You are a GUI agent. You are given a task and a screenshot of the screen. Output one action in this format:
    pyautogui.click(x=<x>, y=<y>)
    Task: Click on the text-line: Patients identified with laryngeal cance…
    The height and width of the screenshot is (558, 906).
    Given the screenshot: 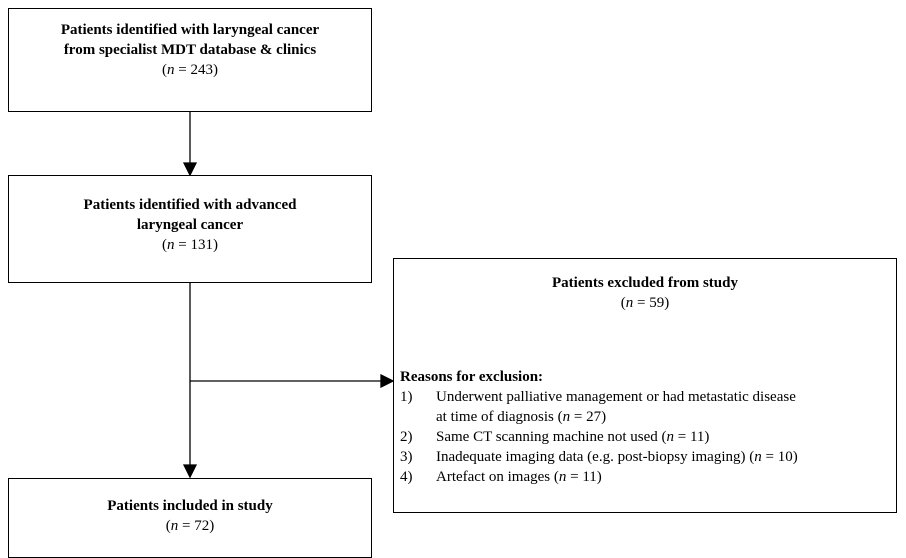 What is the action you would take?
    pyautogui.click(x=190, y=30)
    